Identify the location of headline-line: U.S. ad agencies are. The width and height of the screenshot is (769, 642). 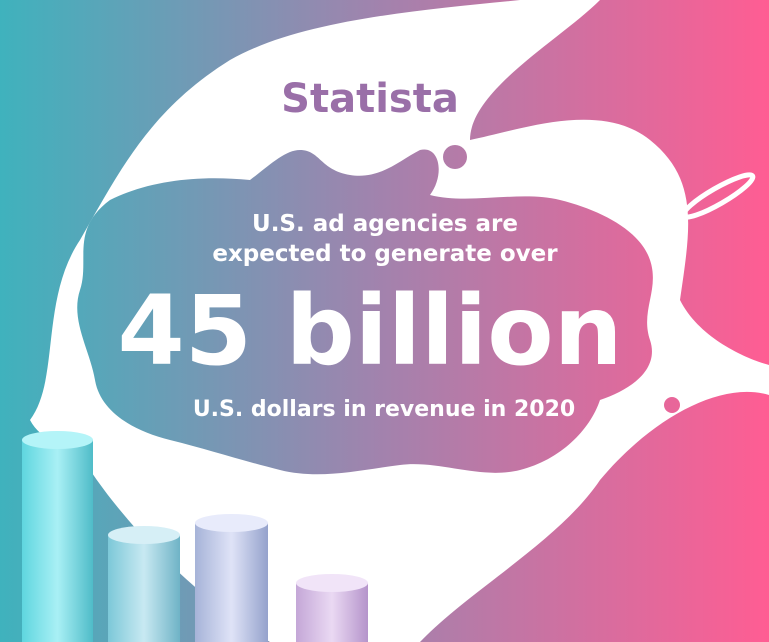
(385, 224).